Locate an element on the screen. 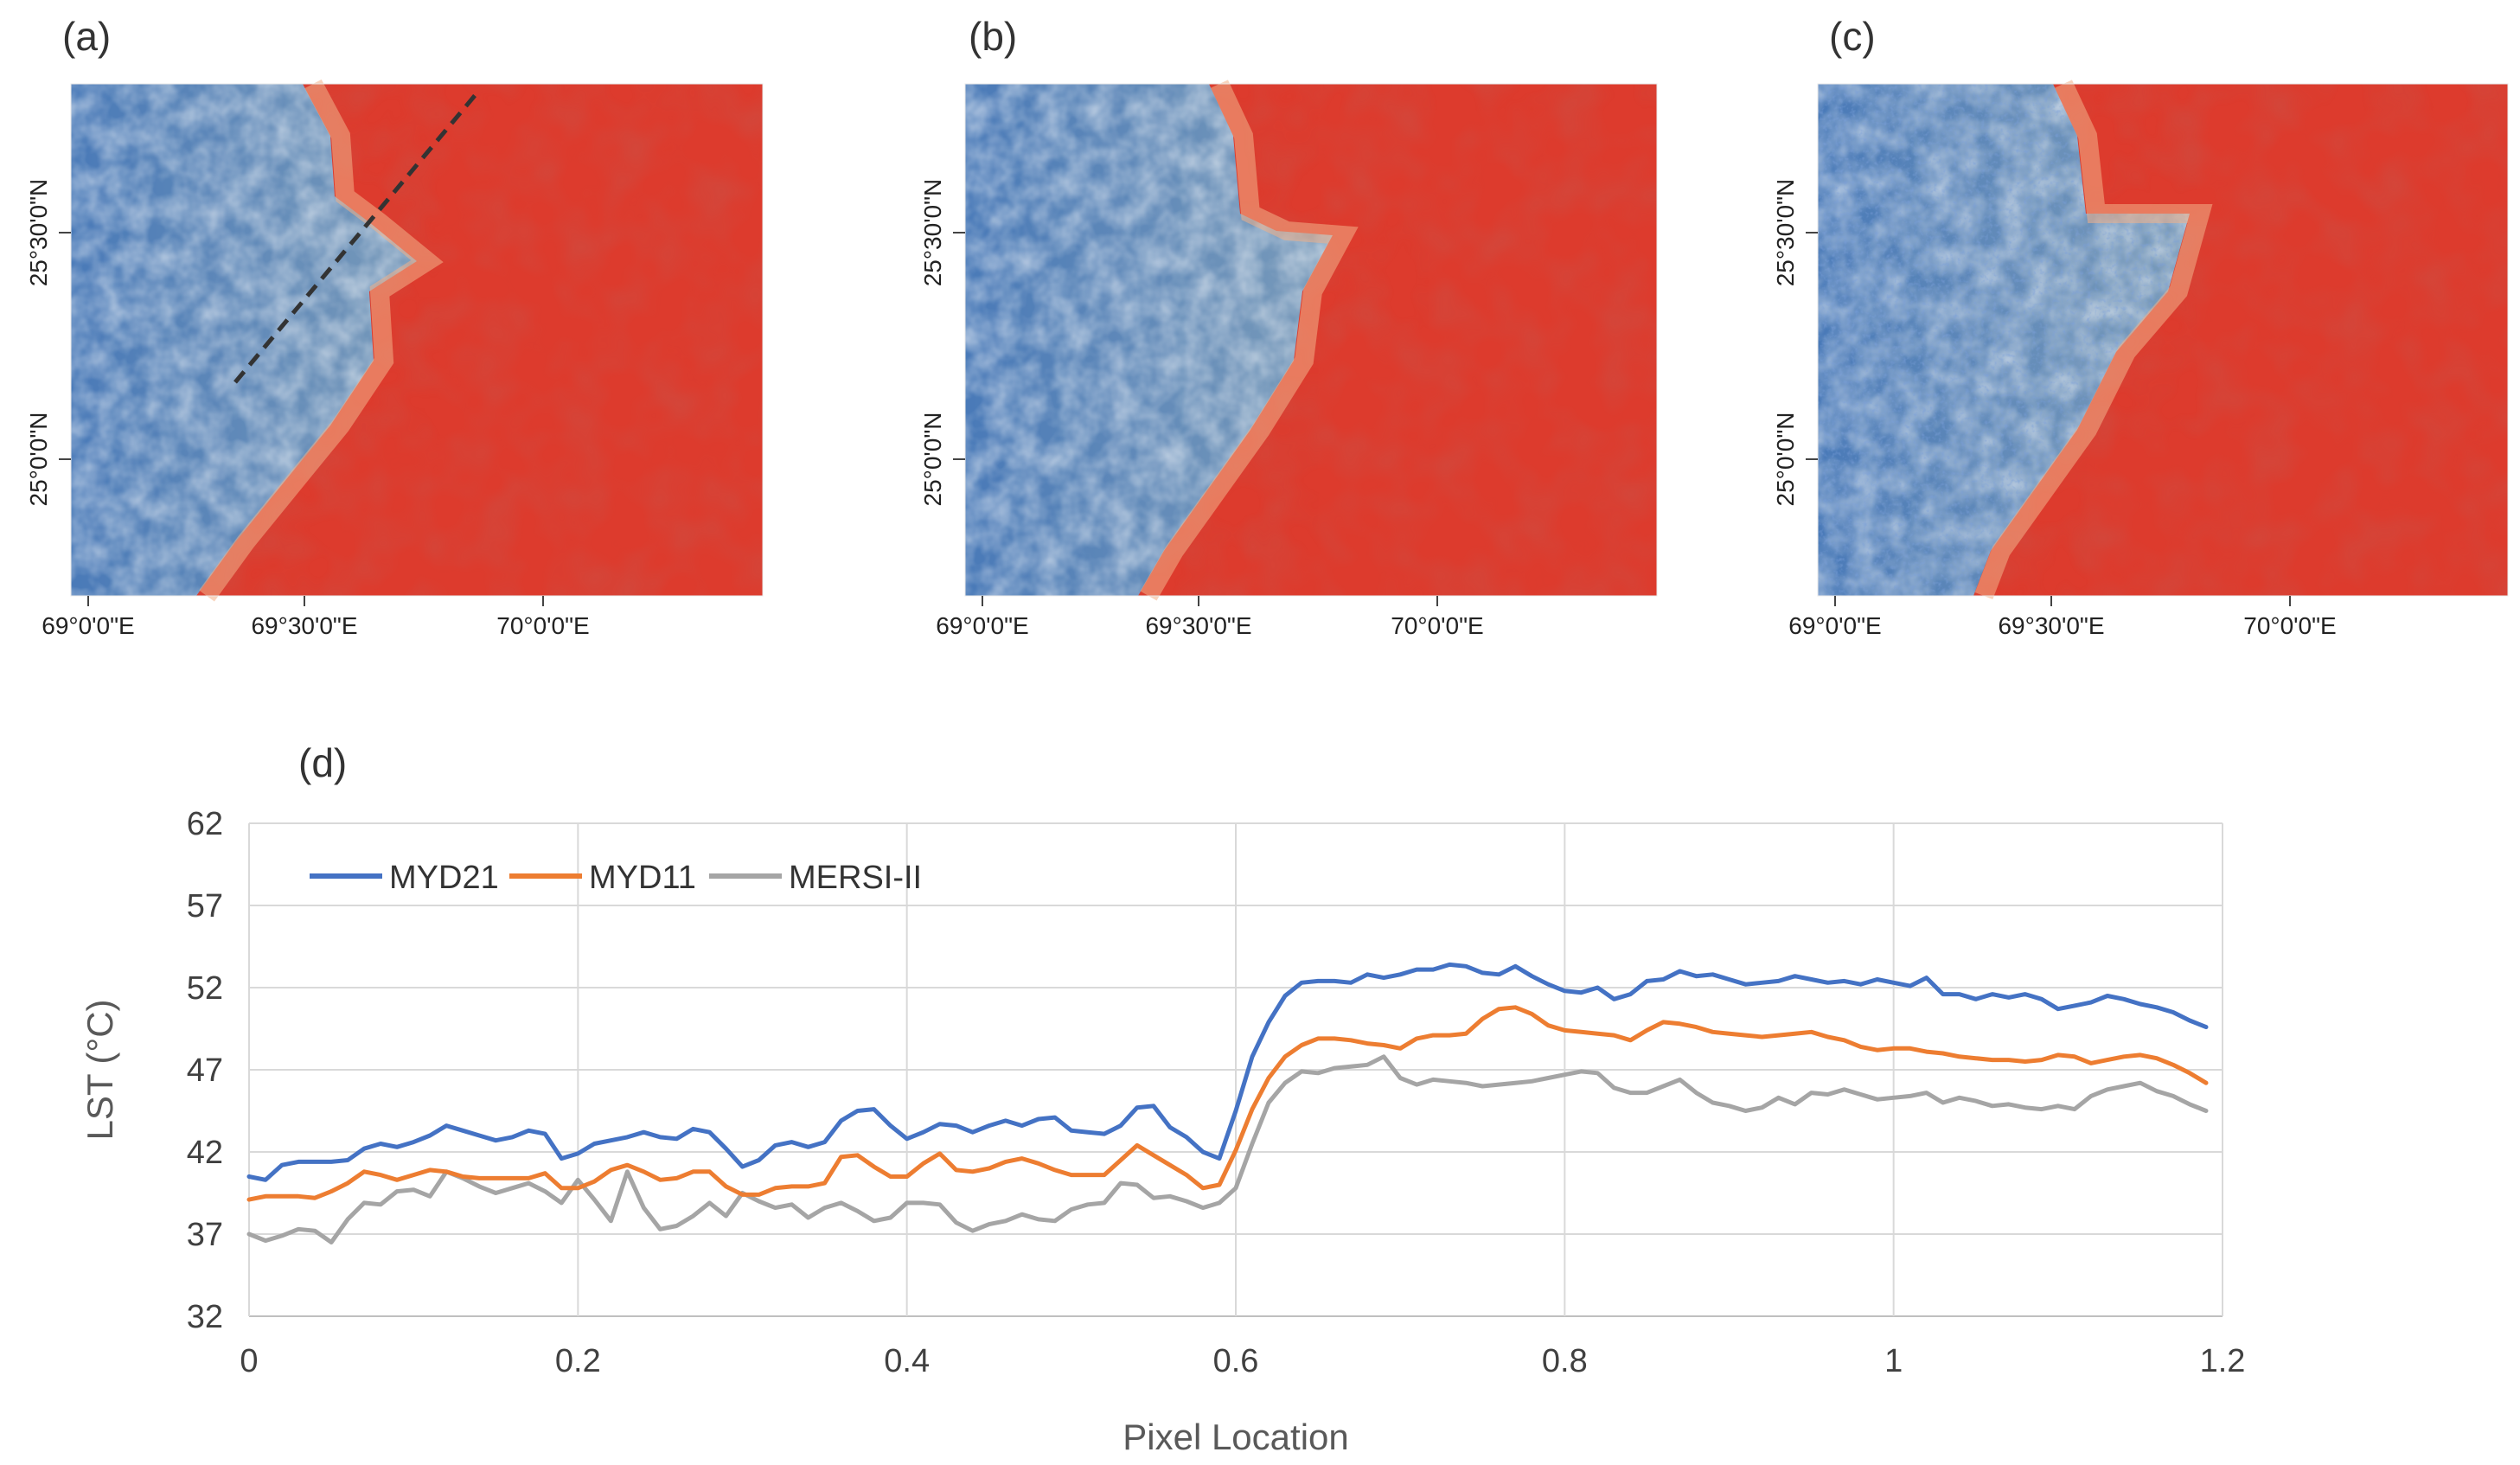  chart-legend: MYD21 MYD11 MERSI-II is located at coordinates (616, 878).